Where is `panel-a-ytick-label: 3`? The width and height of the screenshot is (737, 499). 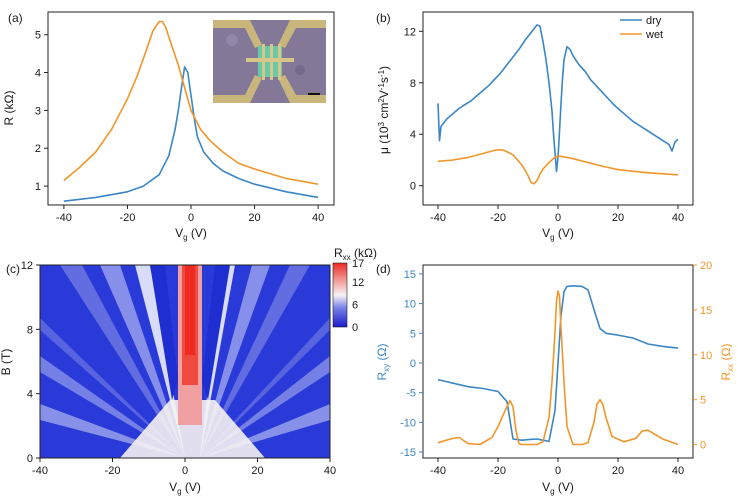
panel-a-ytick-label: 3 is located at coordinates (38, 111).